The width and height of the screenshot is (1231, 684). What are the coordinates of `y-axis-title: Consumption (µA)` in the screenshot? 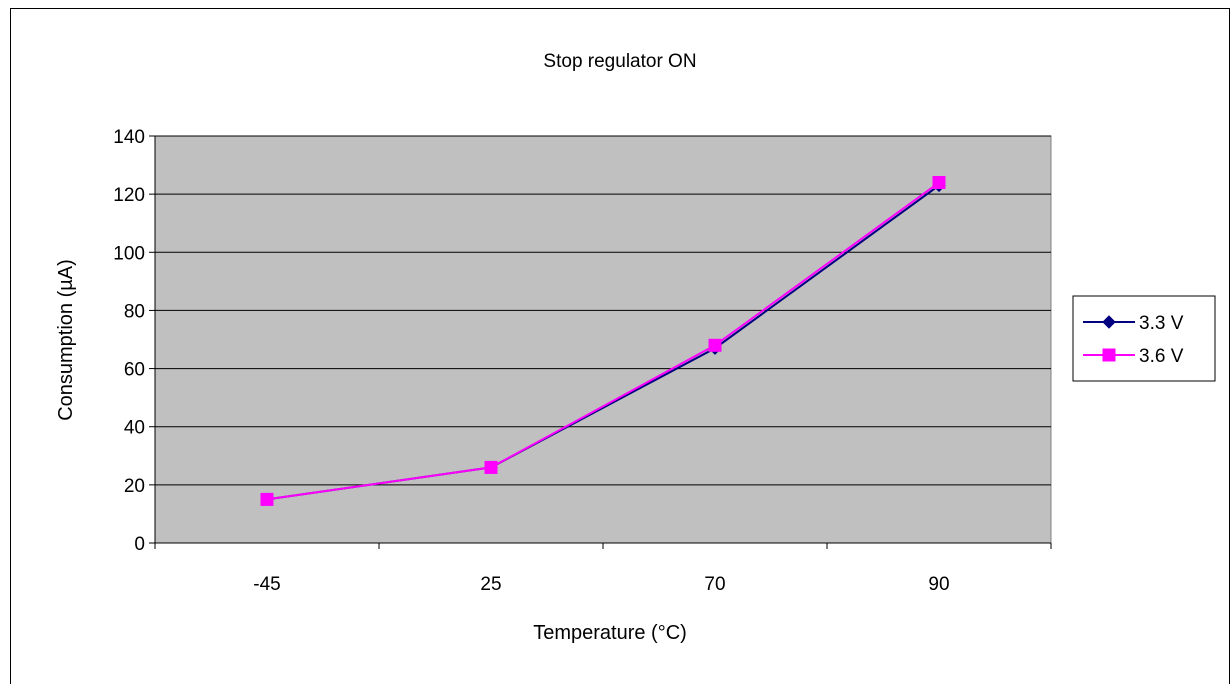 It's located at (66, 340).